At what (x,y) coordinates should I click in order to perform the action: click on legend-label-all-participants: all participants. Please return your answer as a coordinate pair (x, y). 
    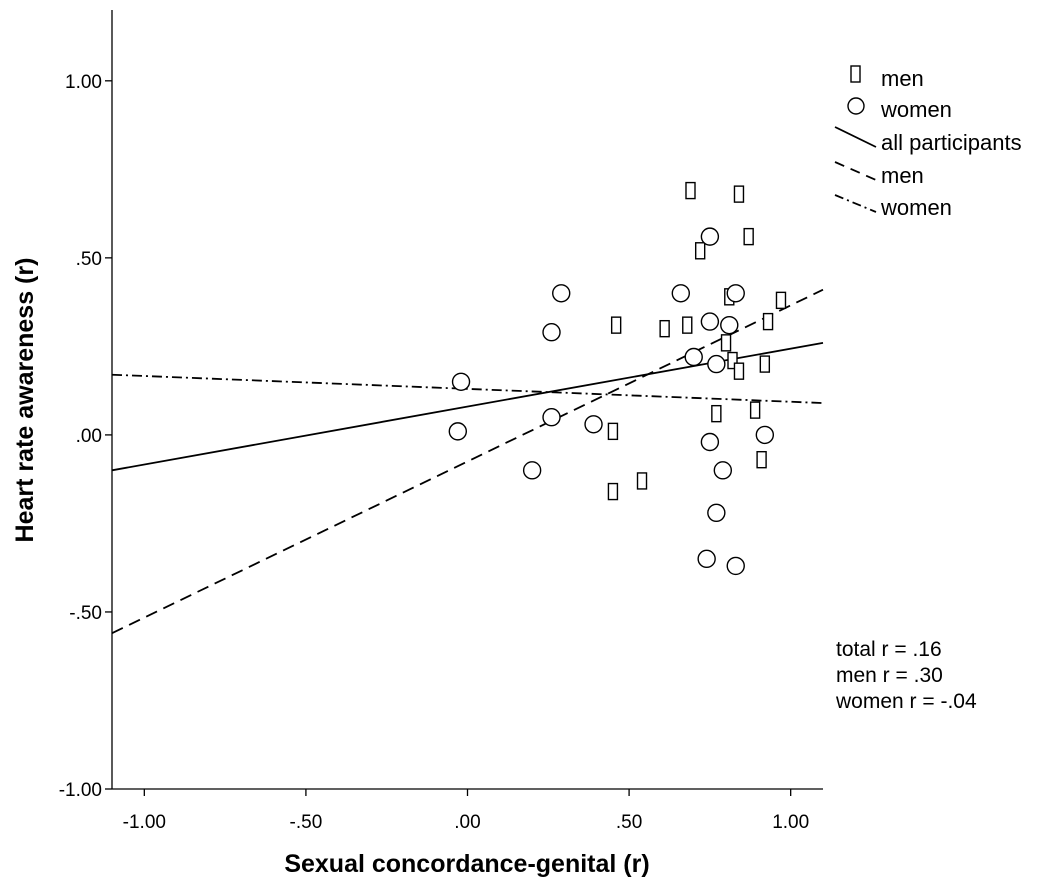
    Looking at the image, I should click on (951, 142).